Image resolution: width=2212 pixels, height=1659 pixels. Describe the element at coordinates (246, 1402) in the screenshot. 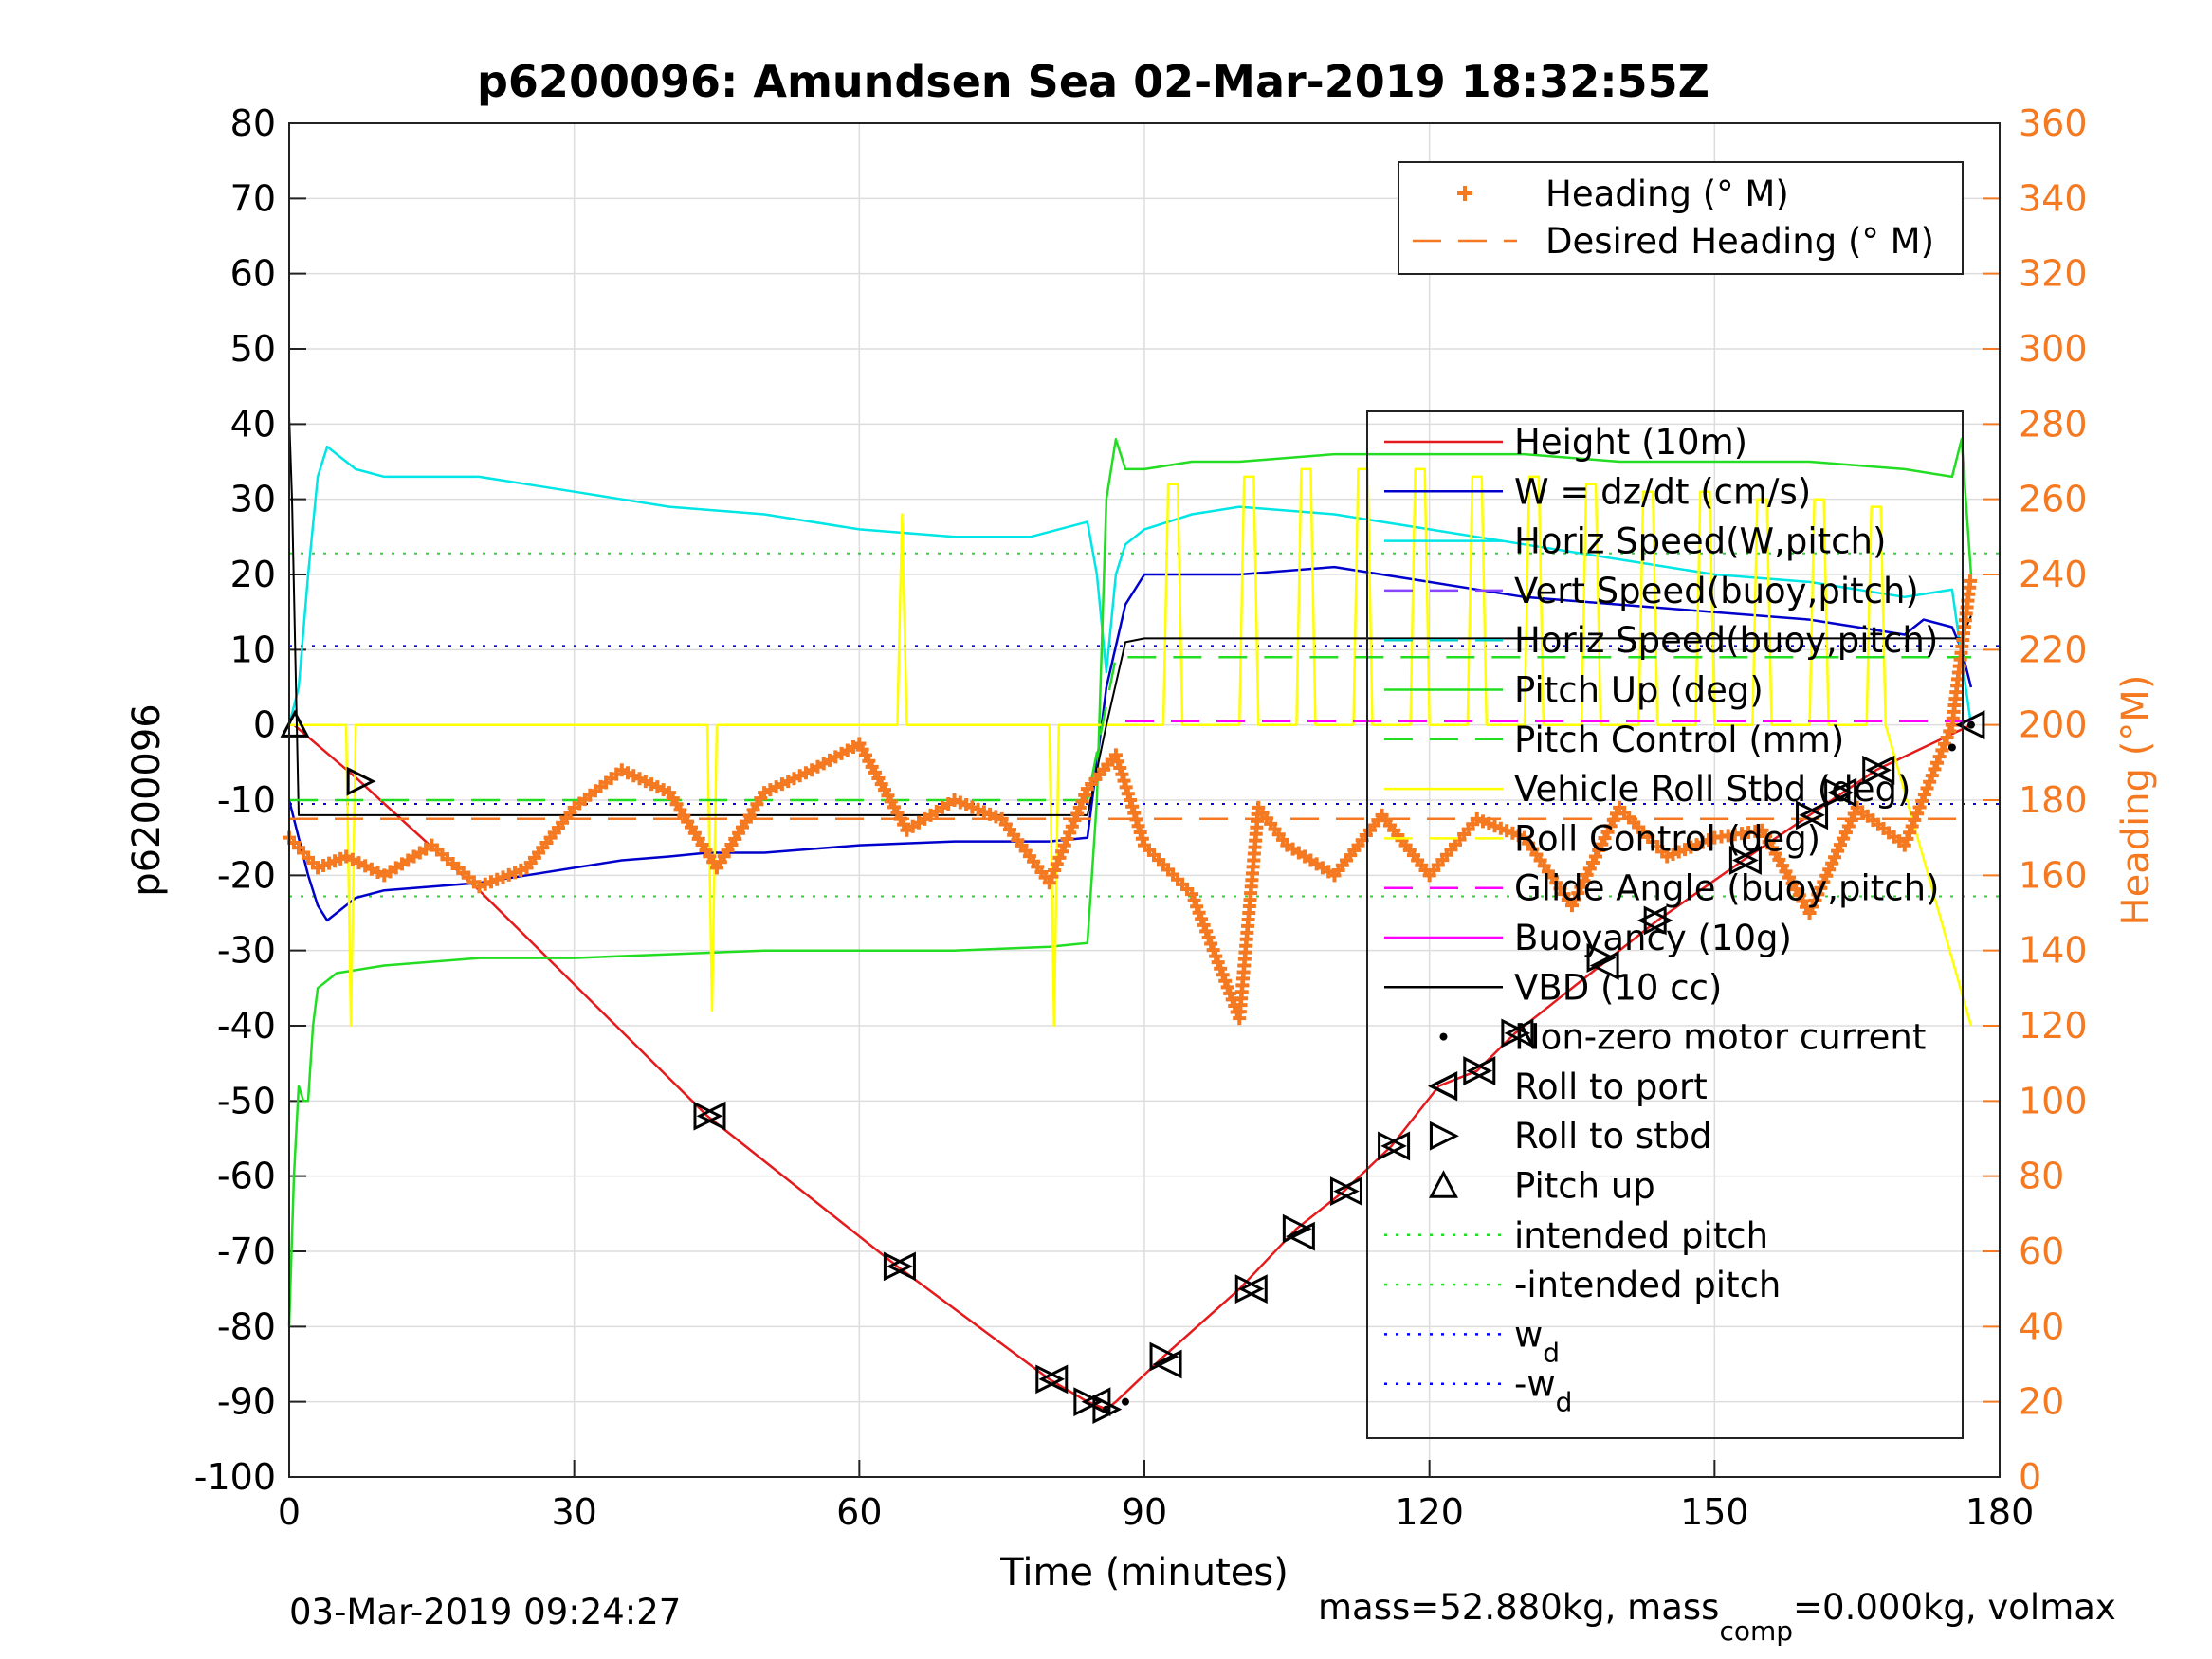

I see `y-tick-label: -90` at that location.